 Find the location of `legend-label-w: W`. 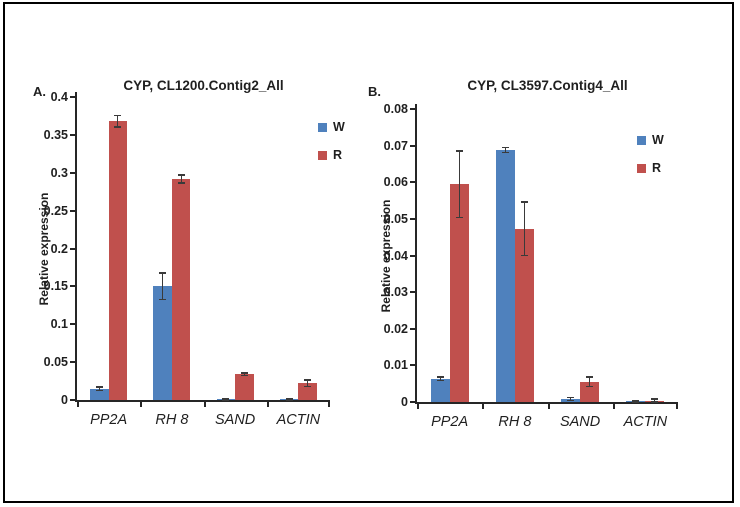

legend-label-w: W is located at coordinates (658, 140).